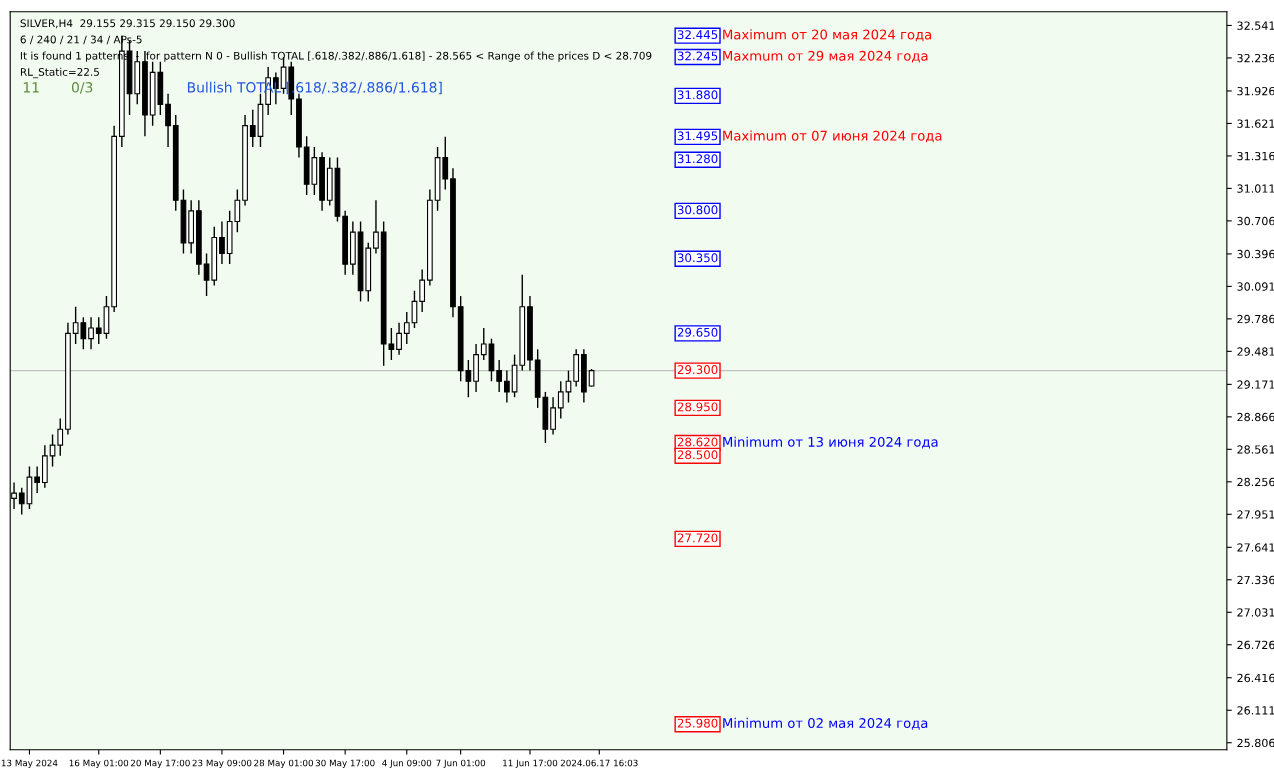 The height and width of the screenshot is (781, 1274). Describe the element at coordinates (127, 24) in the screenshot. I see `annotation: SILVER,H4 29.155 29.315 29.150 29.300` at that location.